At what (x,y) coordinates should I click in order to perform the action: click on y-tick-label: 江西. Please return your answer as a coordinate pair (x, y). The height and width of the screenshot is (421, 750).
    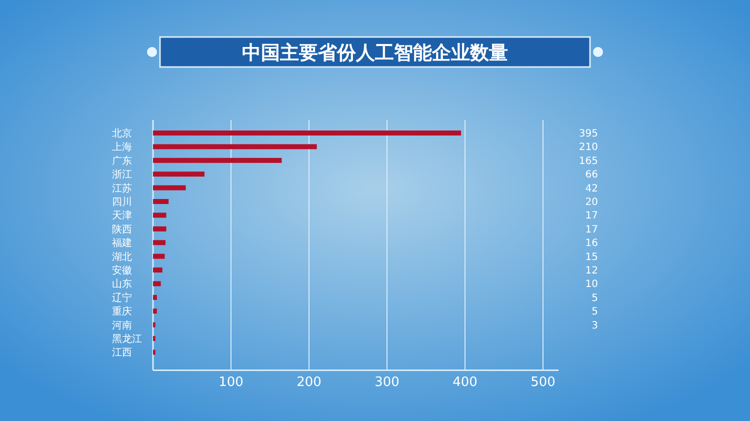
    Looking at the image, I should click on (122, 352).